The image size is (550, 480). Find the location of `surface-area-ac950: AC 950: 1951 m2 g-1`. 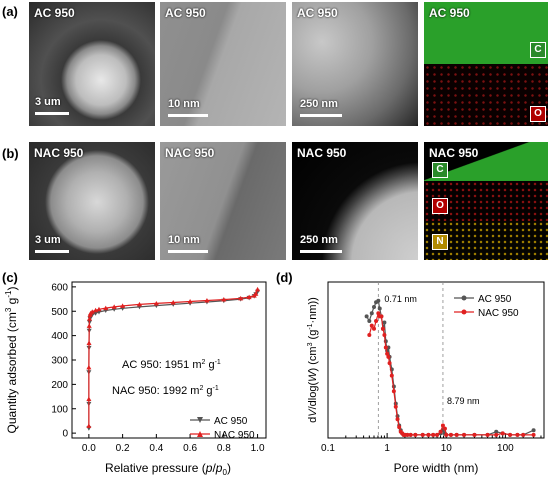

surface-area-ac950: AC 950: 1951 m2 g-1 is located at coordinates (171, 365).